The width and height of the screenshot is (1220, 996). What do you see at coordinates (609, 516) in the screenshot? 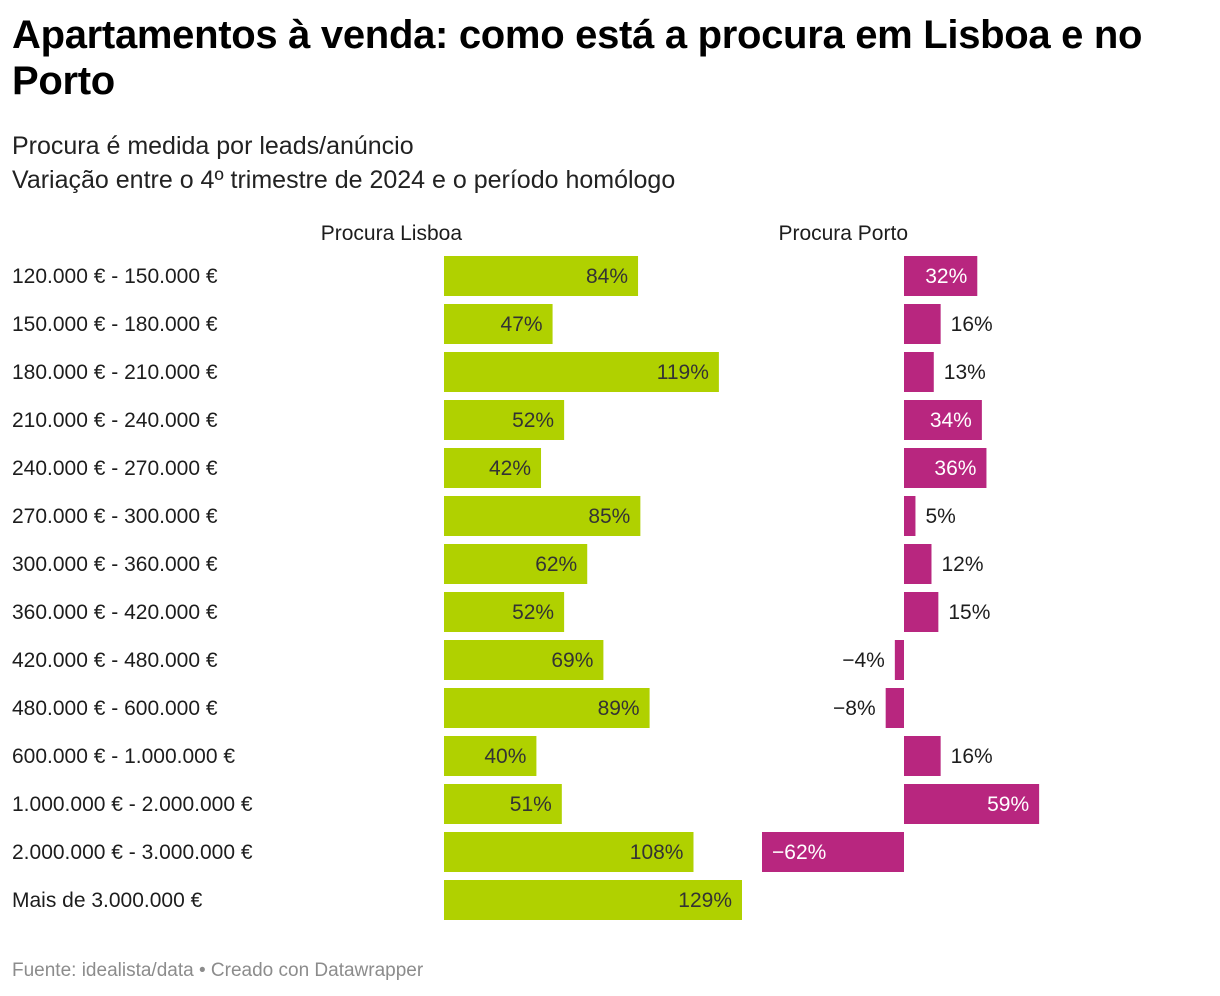
I see `value-label-lisboa: 85%` at bounding box center [609, 516].